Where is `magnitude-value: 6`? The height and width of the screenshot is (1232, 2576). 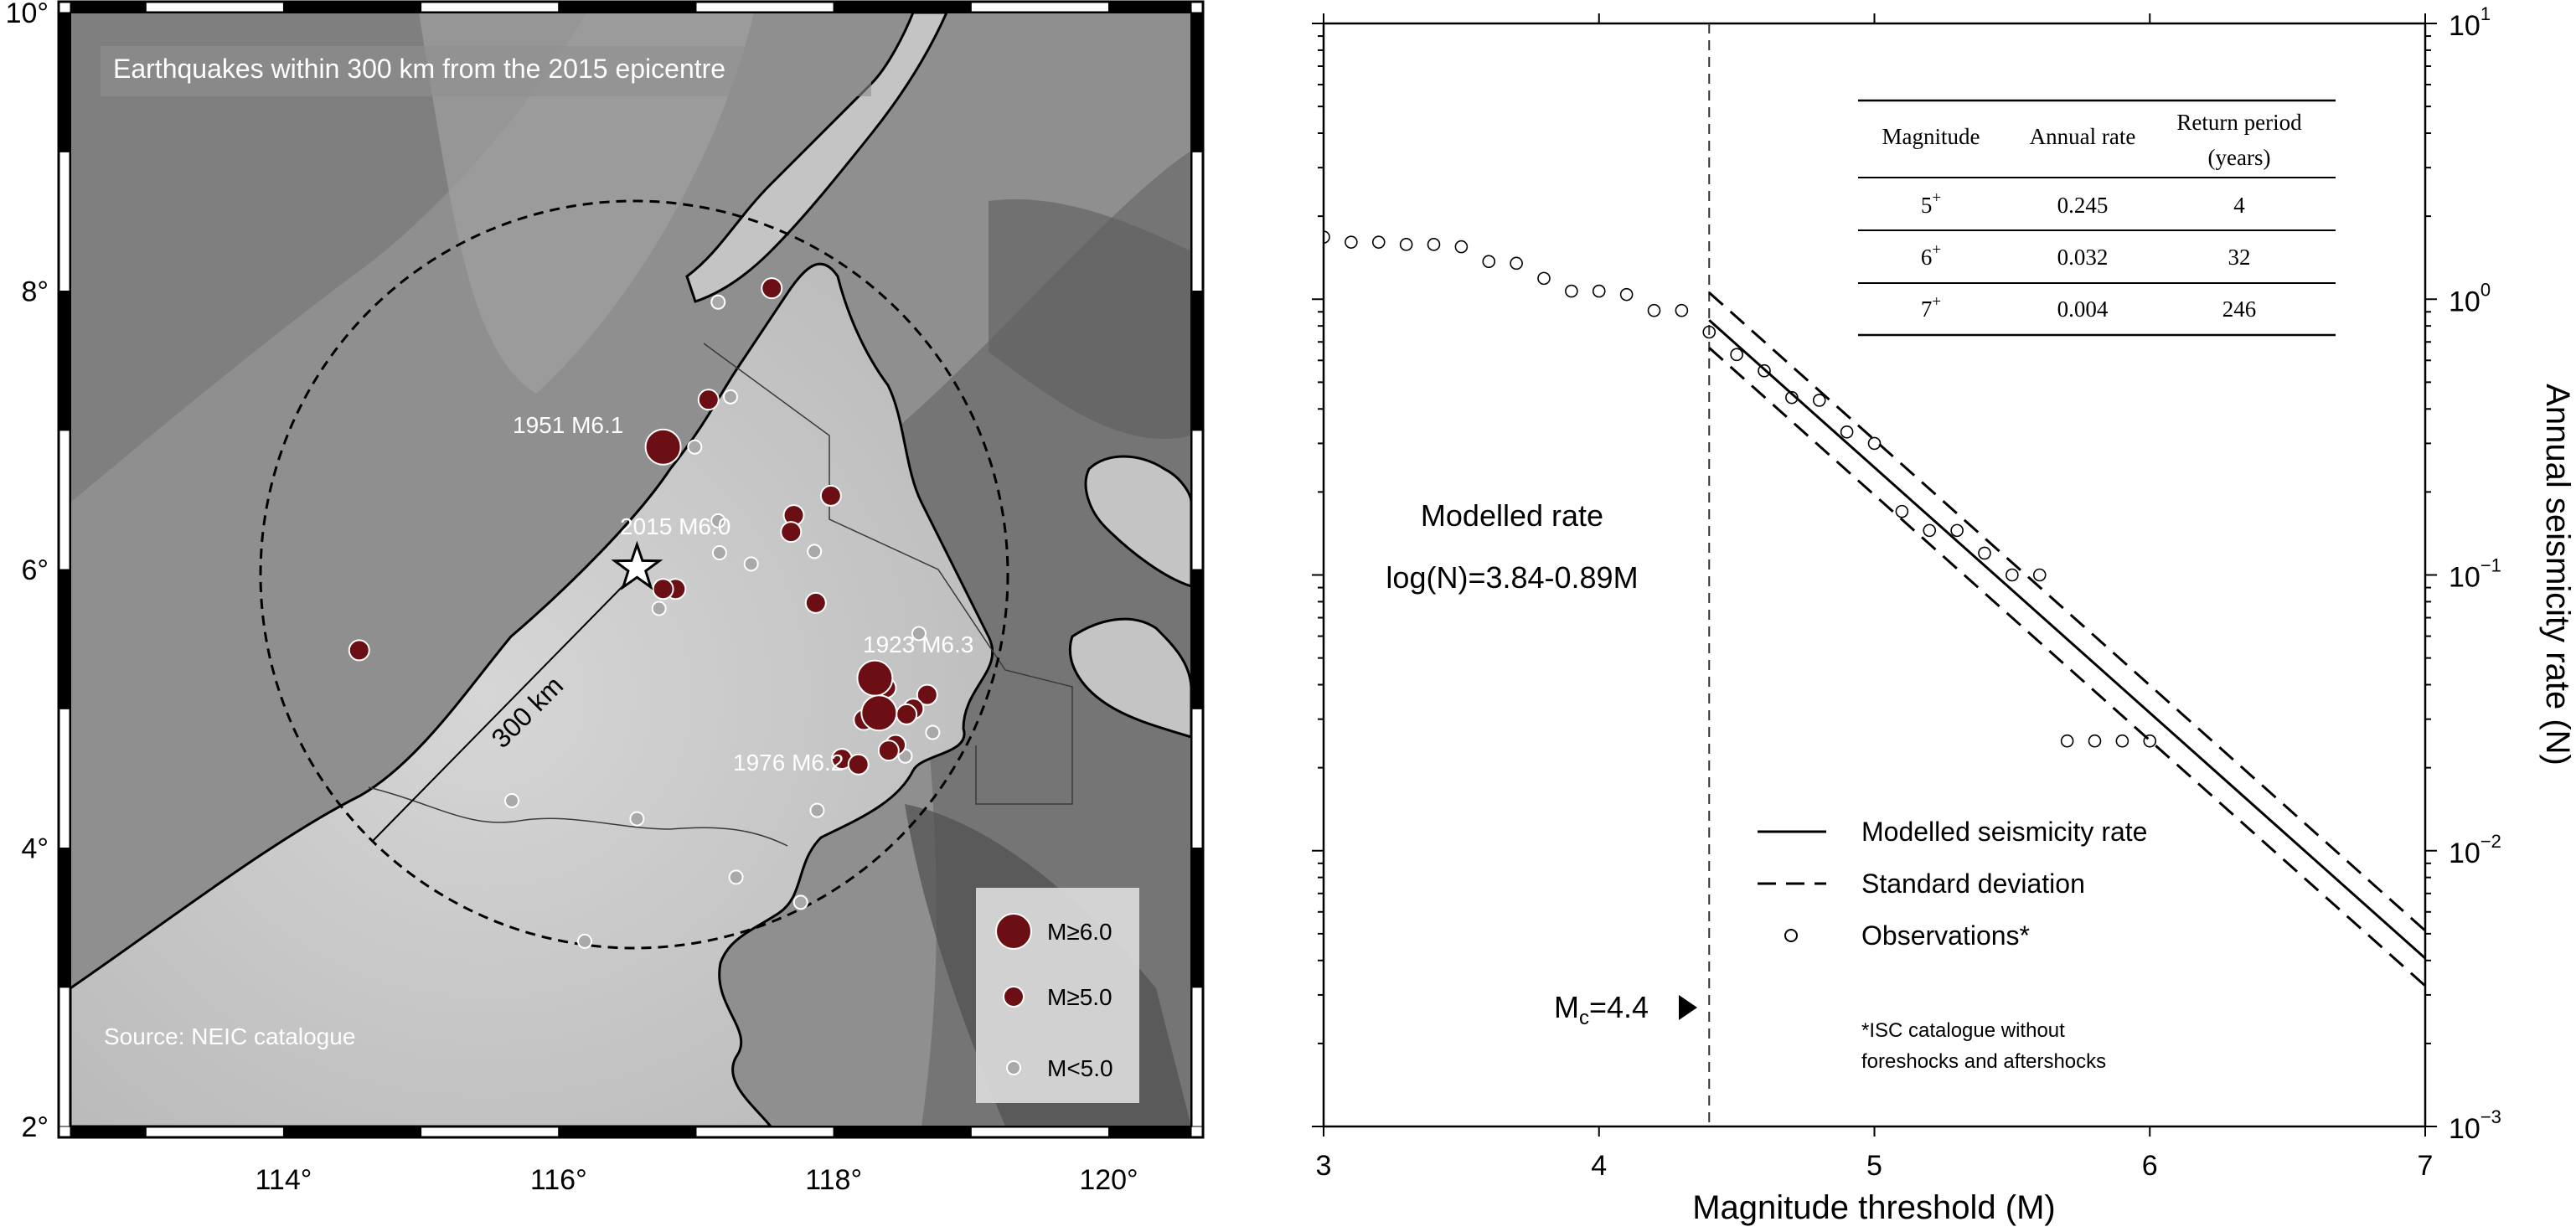 magnitude-value: 6 is located at coordinates (1927, 257).